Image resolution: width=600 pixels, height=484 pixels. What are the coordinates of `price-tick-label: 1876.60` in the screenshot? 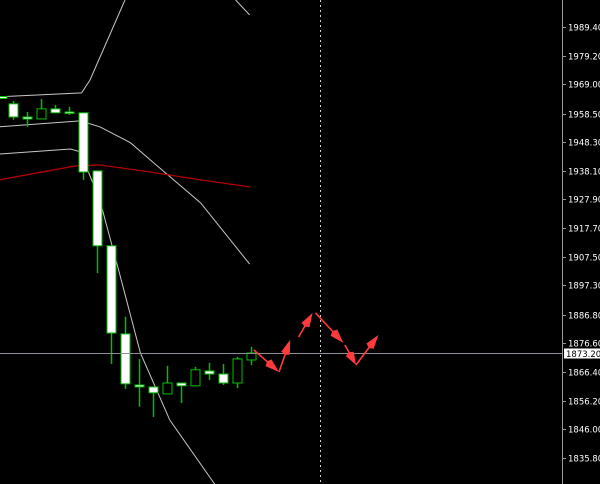 It's located at (584, 345).